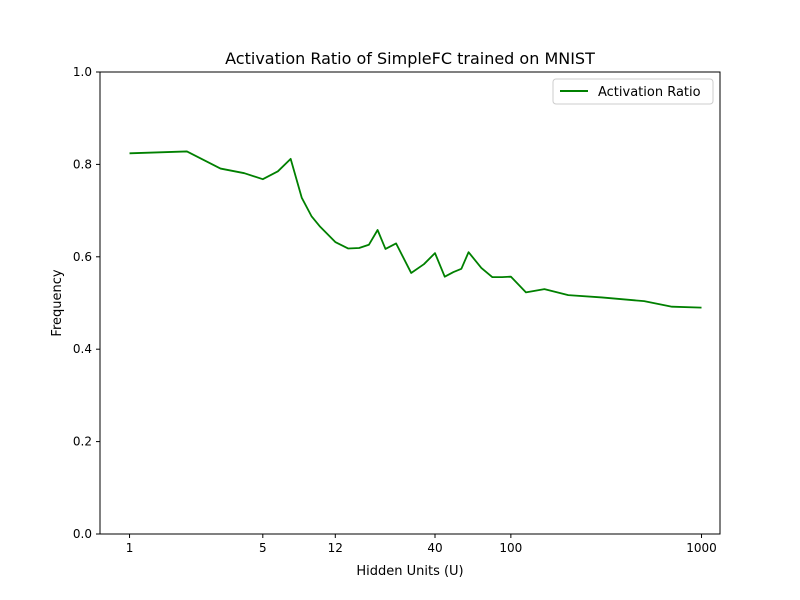  I want to click on legend: Activation Ratio, so click(633, 91).